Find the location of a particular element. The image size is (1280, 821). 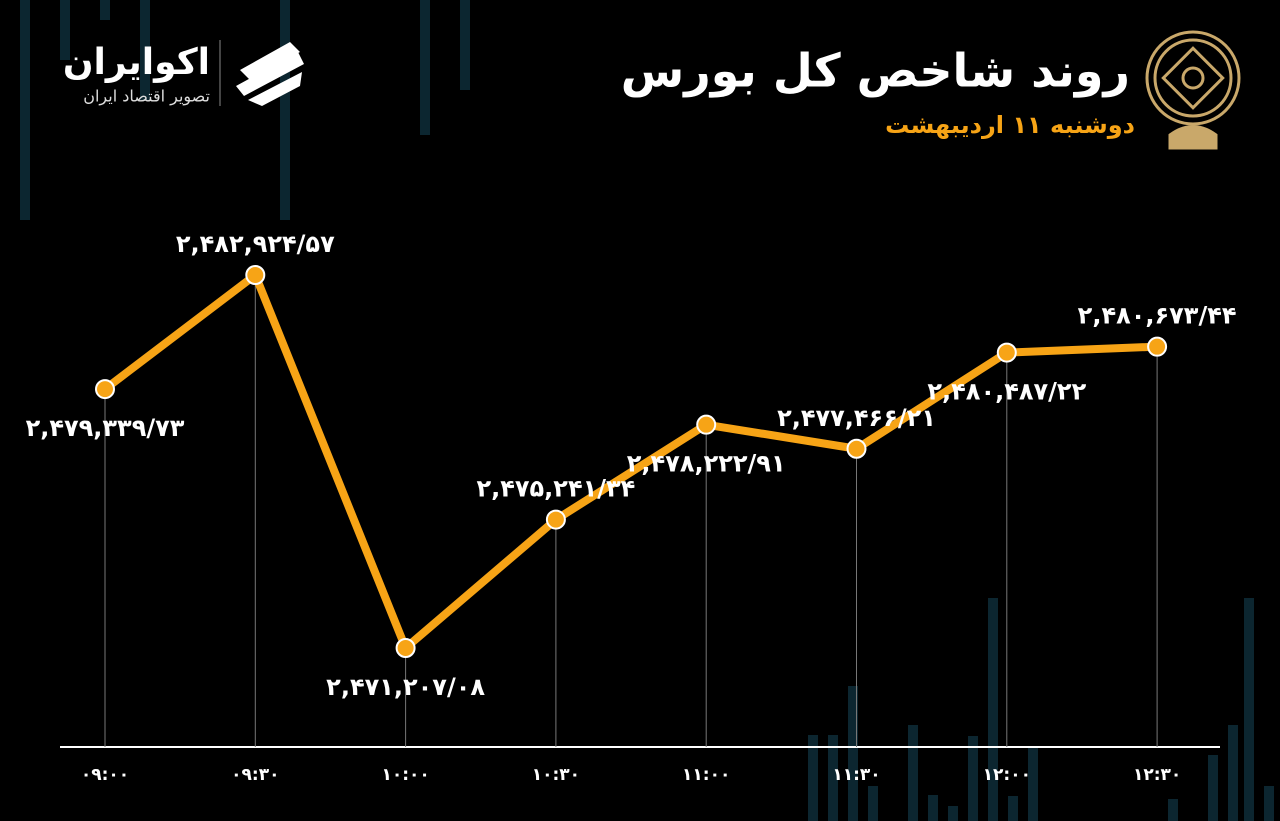

x-tick-label: ۱۲:۰۰ is located at coordinates (1007, 775).